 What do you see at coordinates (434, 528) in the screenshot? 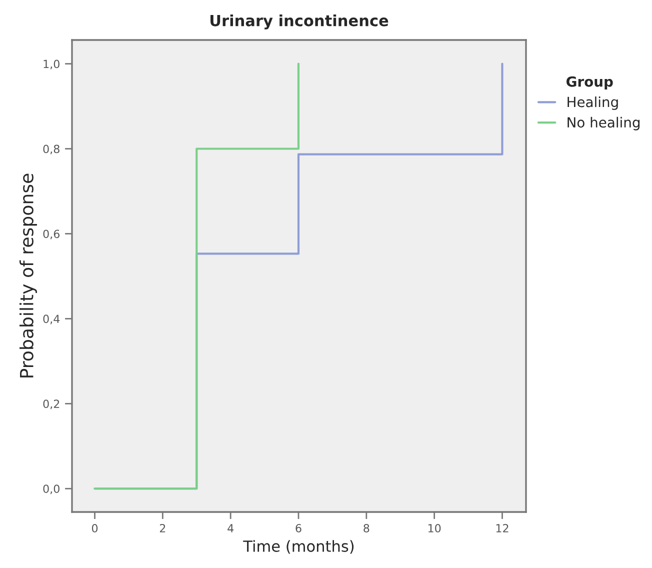
I see `x-tick-label: 10` at bounding box center [434, 528].